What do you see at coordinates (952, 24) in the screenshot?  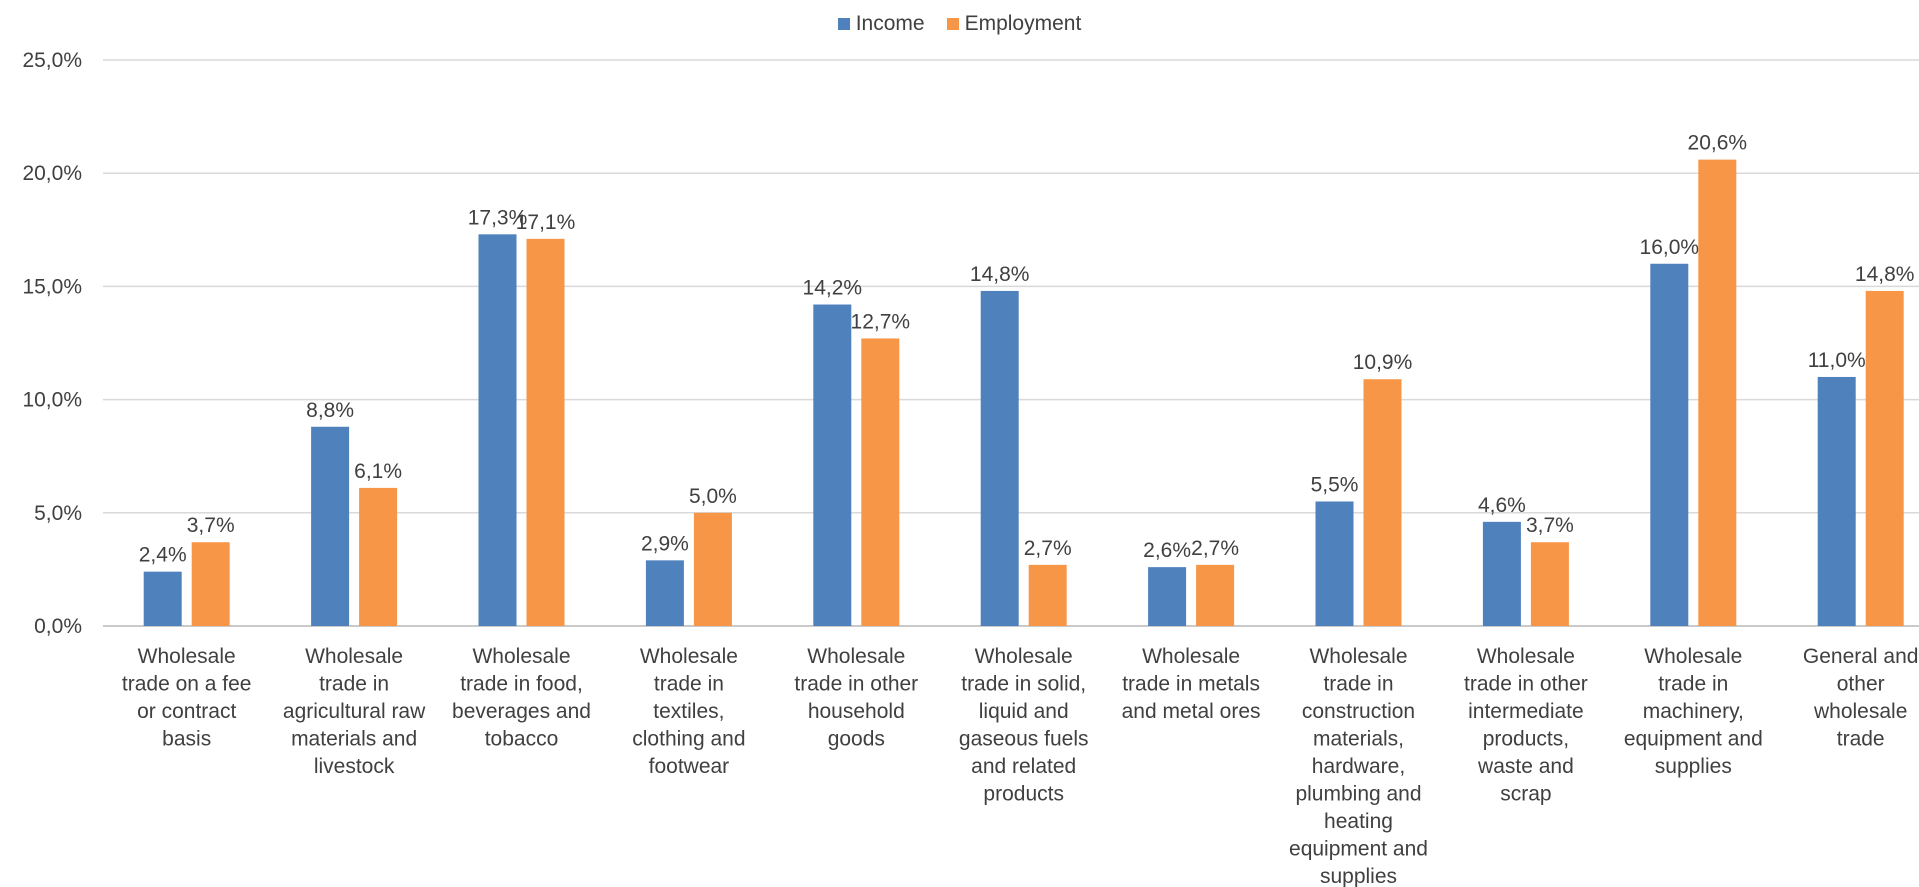 I see `legend-swatch-employment` at bounding box center [952, 24].